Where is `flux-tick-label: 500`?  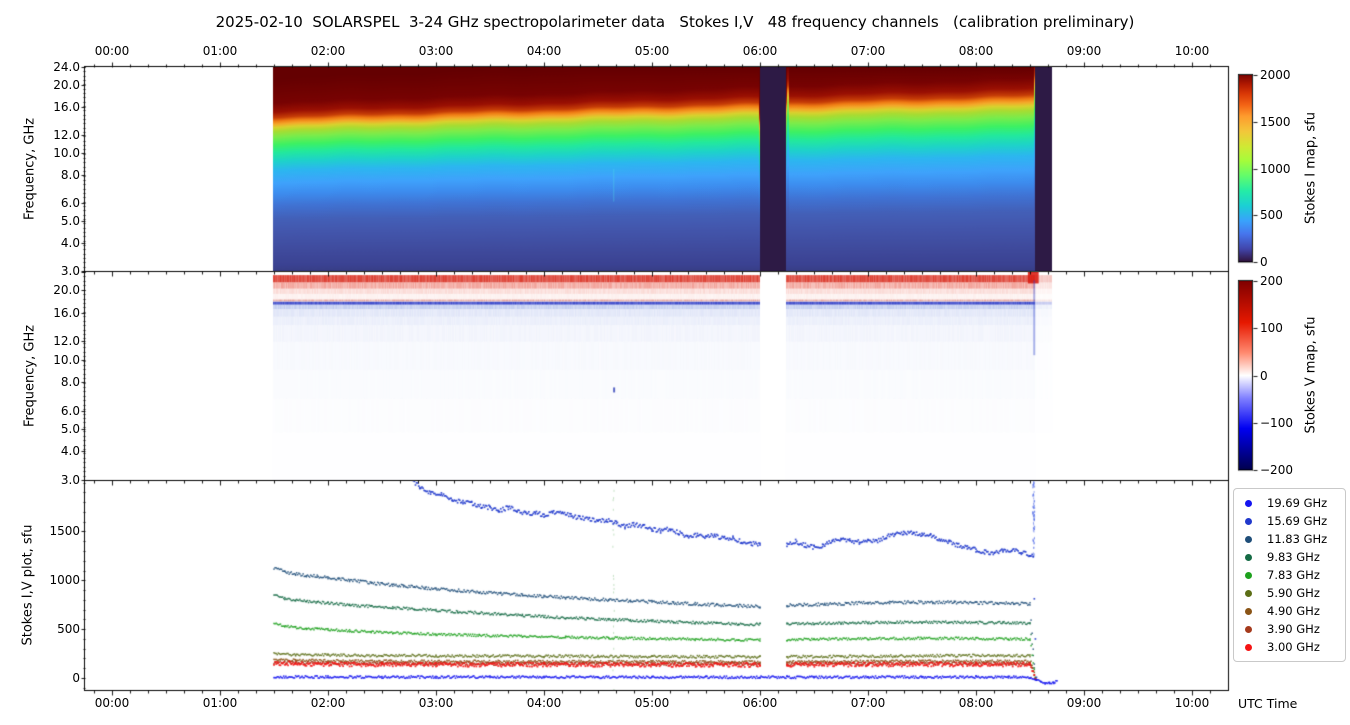
flux-tick-label: 500 is located at coordinates (68, 629).